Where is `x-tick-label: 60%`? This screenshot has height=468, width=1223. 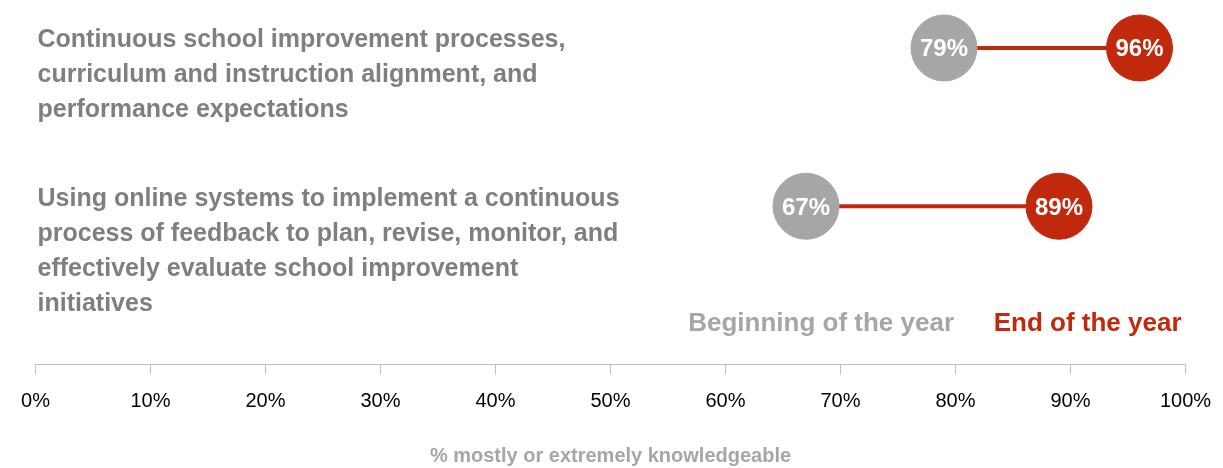 x-tick-label: 60% is located at coordinates (725, 399).